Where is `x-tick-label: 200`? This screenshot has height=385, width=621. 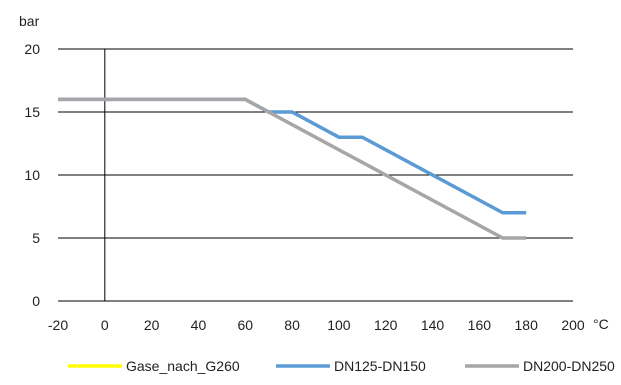 x-tick-label: 200 is located at coordinates (573, 325).